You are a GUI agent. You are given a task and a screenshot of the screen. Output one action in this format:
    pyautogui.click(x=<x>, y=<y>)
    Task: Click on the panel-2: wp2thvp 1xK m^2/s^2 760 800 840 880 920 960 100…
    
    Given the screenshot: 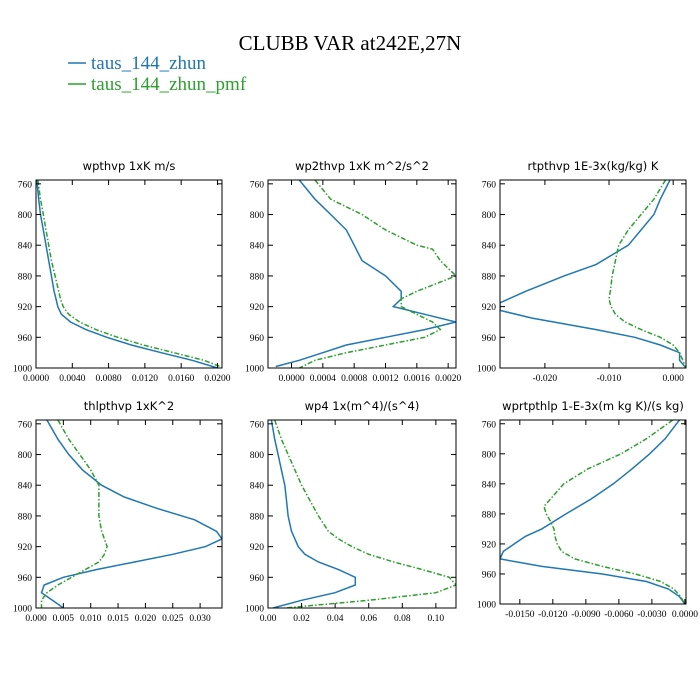 What is the action you would take?
    pyautogui.click(x=353, y=271)
    